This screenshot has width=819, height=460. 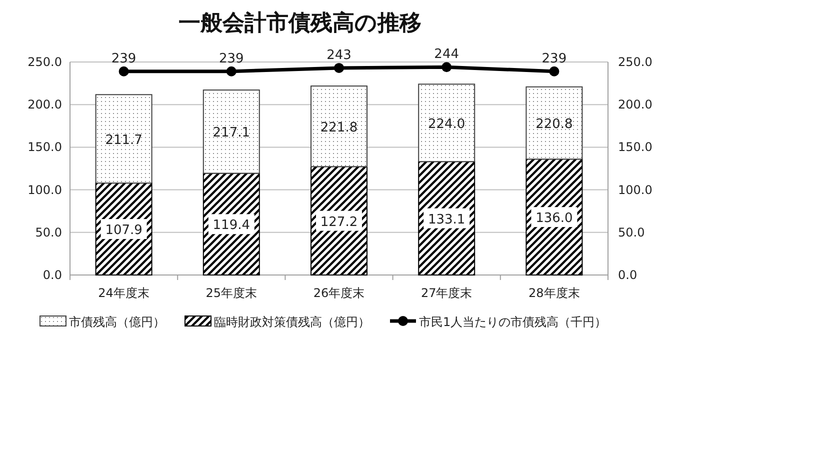 What do you see at coordinates (554, 218) in the screenshot?
I see `data-label: 136.0` at bounding box center [554, 218].